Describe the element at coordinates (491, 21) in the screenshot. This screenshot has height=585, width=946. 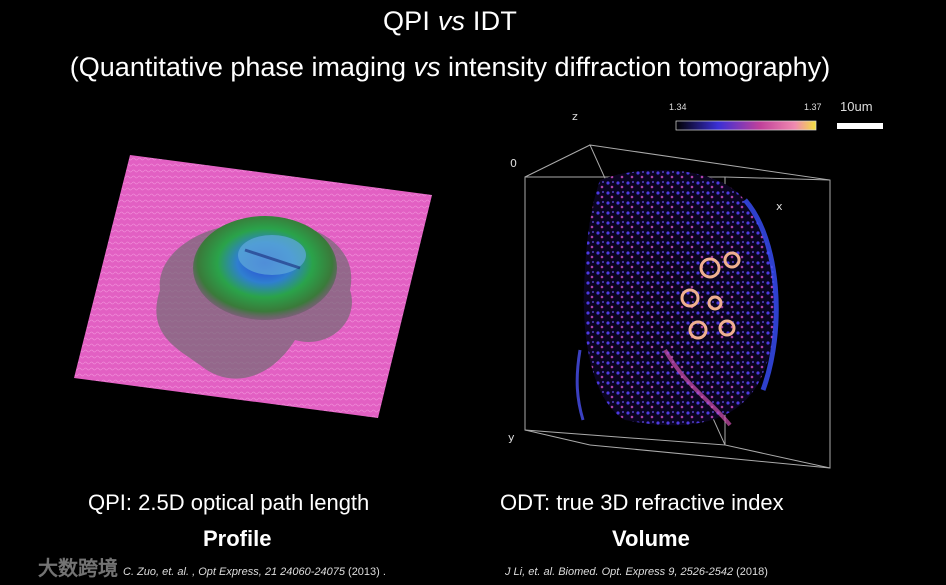
I see `title-right: IDT` at that location.